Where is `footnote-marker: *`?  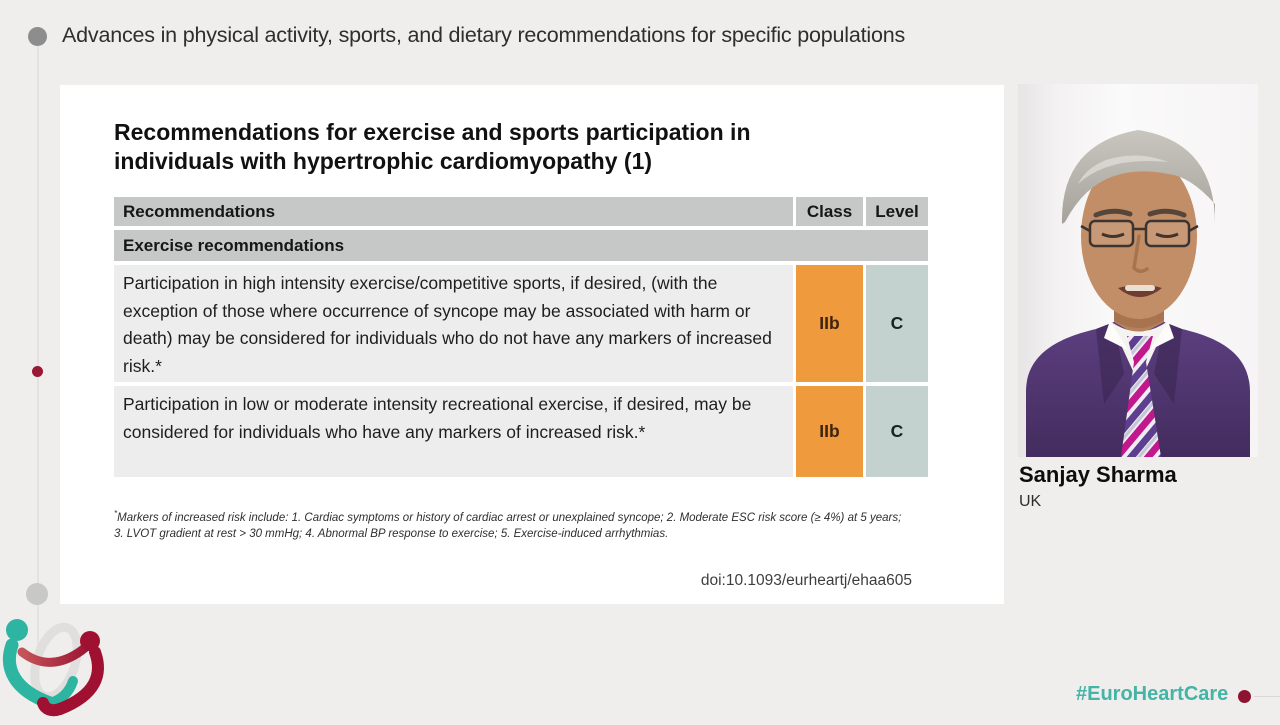
footnote-marker: * is located at coordinates (116, 513).